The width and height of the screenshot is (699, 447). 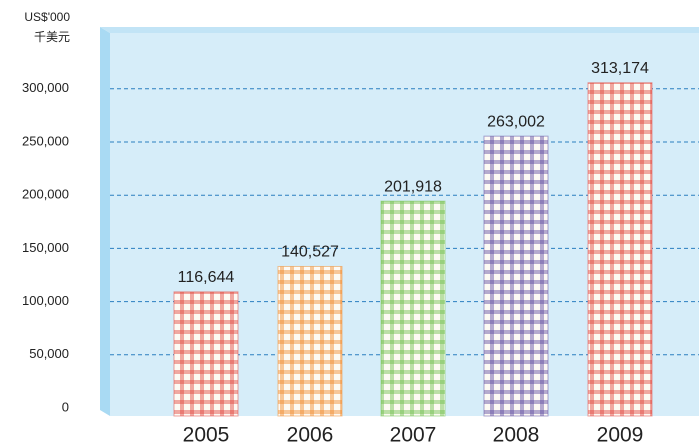 What do you see at coordinates (49, 353) in the screenshot?
I see `y-tick-label: 50,000` at bounding box center [49, 353].